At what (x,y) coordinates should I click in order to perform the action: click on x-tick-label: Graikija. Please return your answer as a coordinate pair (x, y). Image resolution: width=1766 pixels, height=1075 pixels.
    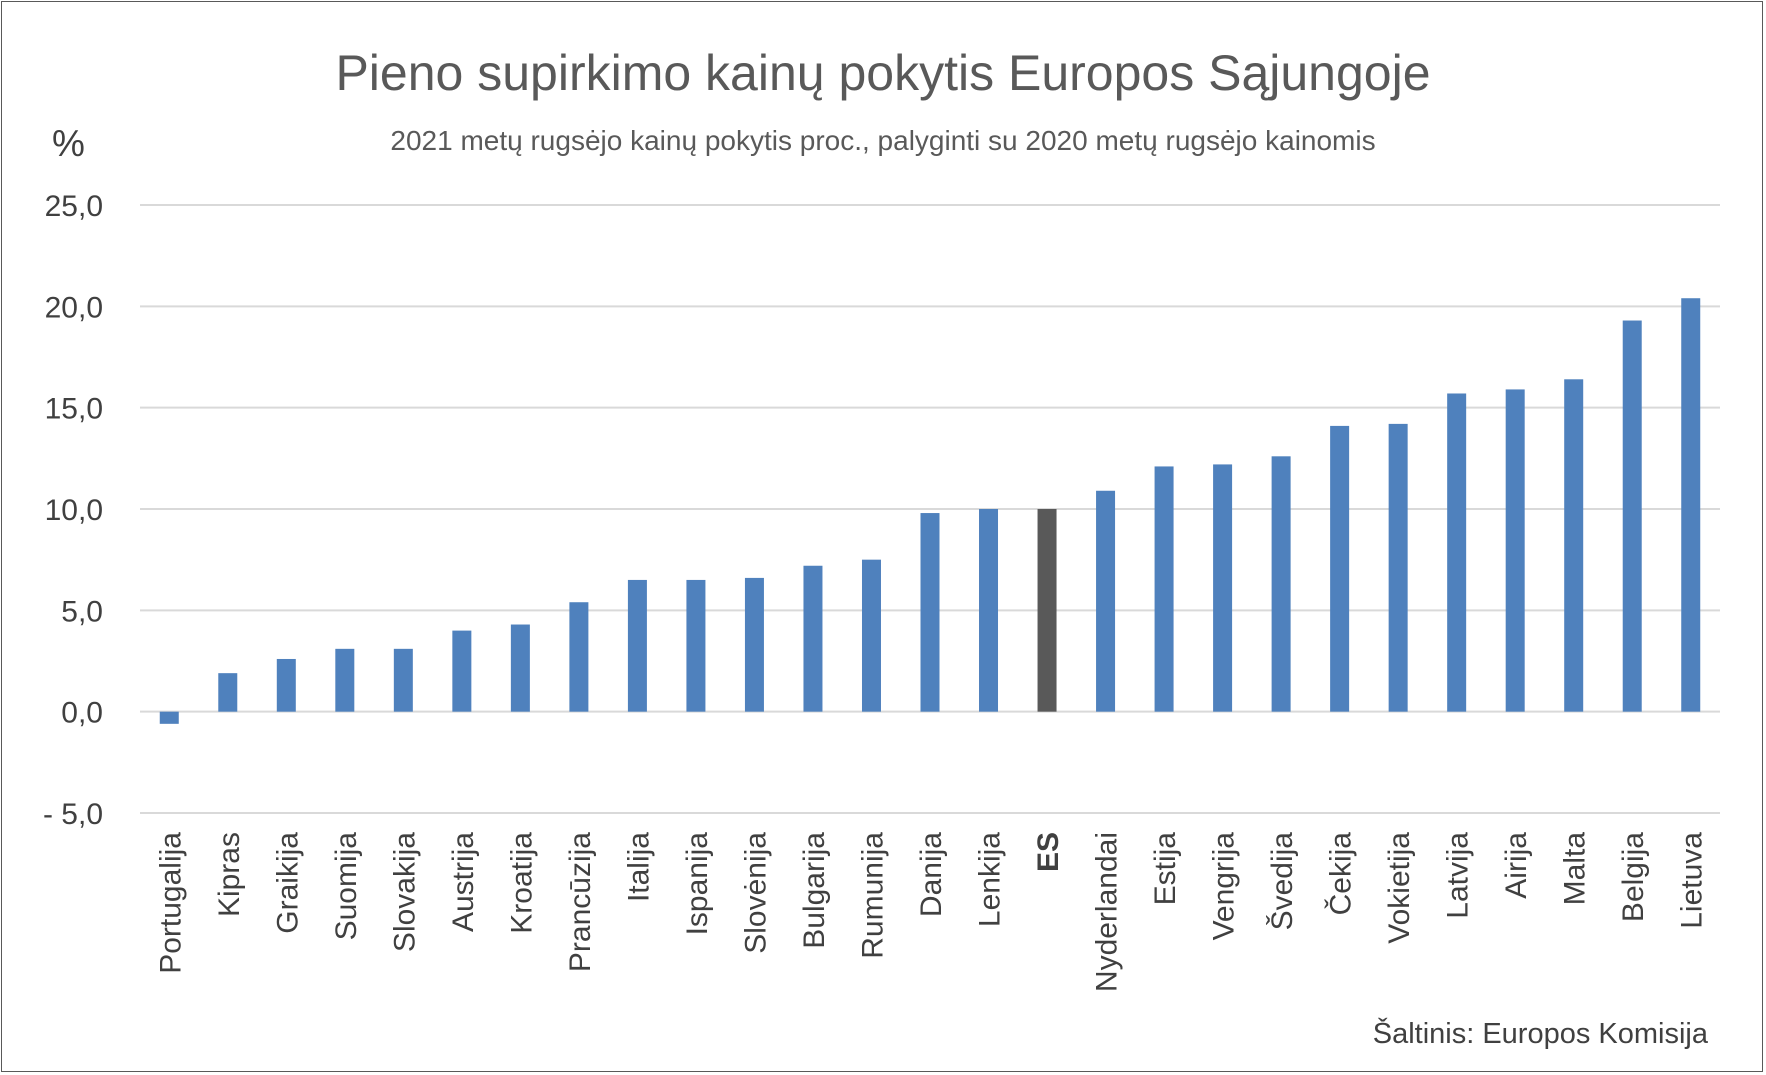
    Looking at the image, I should click on (287, 883).